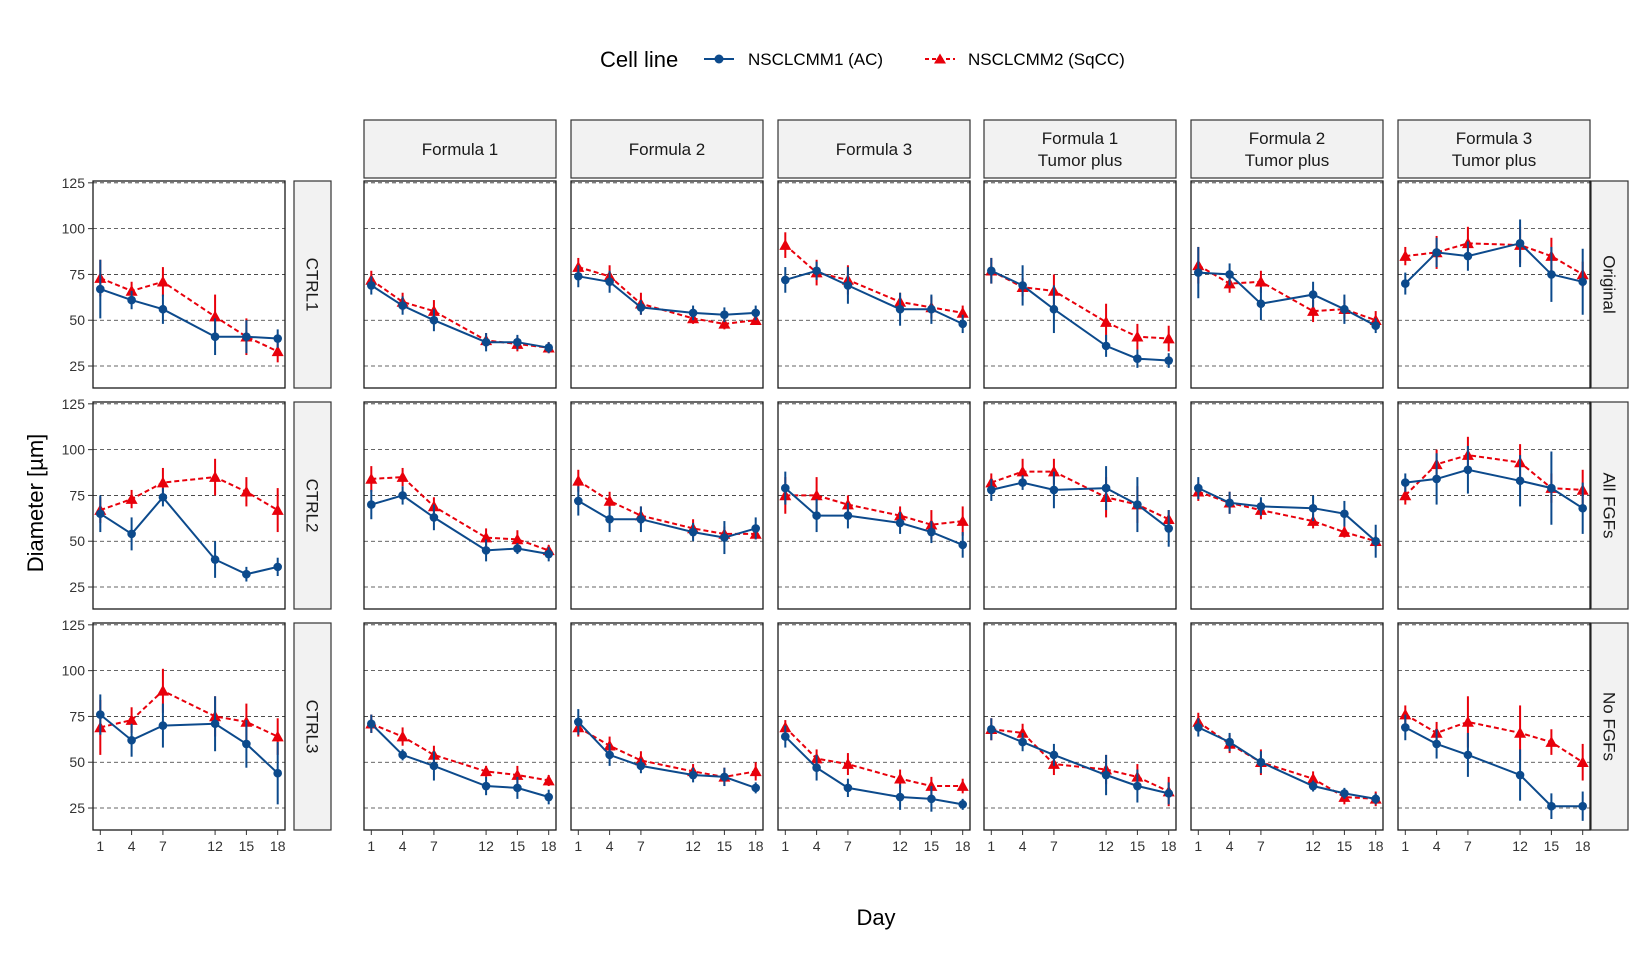 Image resolution: width=1650 pixels, height=975 pixels. Describe the element at coordinates (312, 726) in the screenshot. I see `control-strip-3: CTRL3` at that location.